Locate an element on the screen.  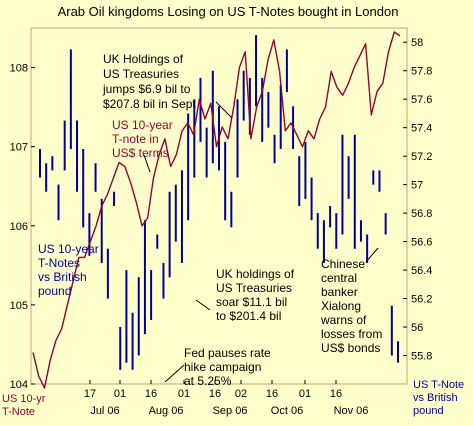
annotation-line: Xialong is located at coordinates (341, 306).